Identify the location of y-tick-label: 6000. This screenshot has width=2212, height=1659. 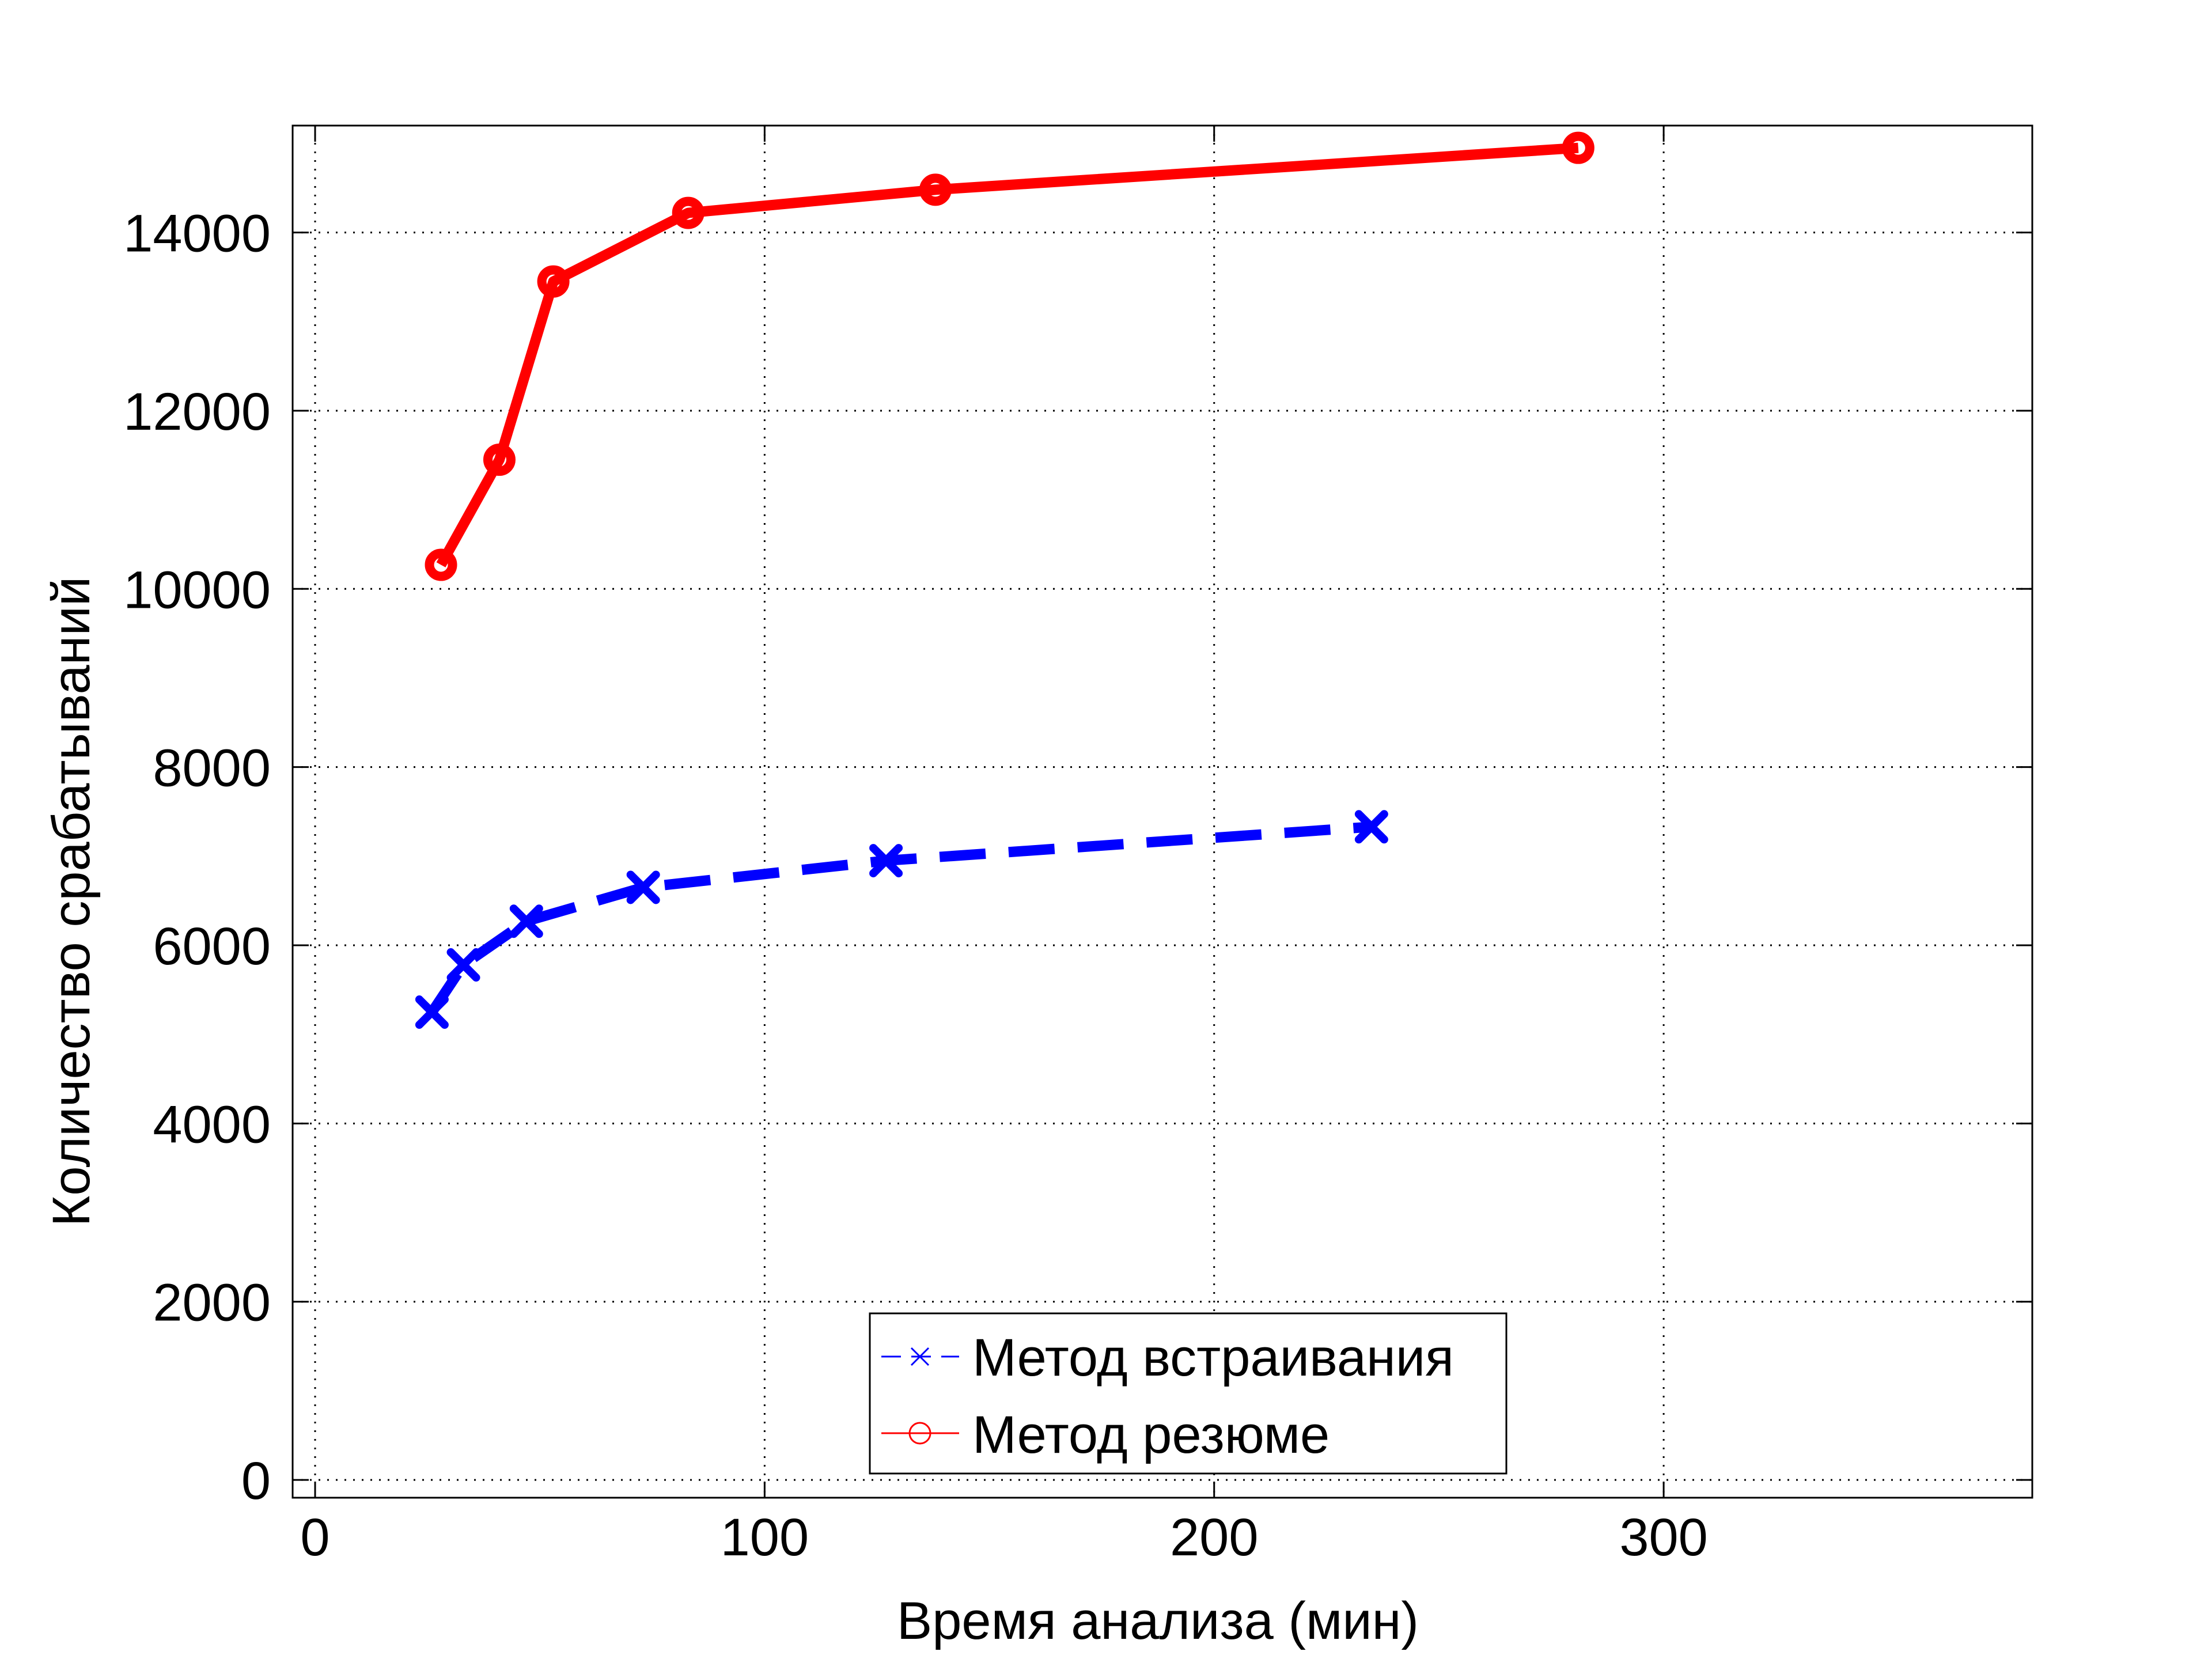
(212, 946).